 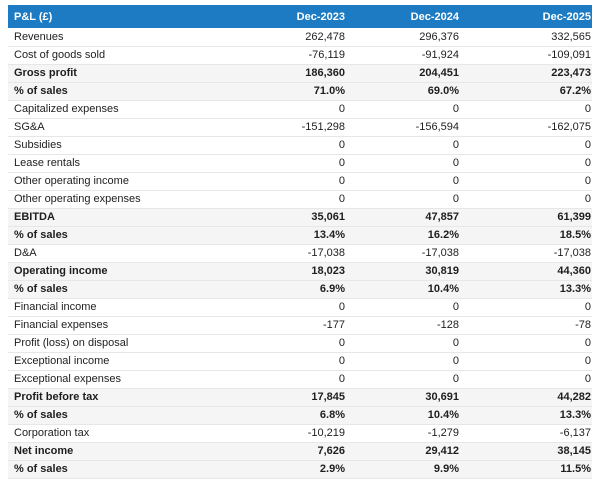 I want to click on table-row: Revenues 262,478 296,376 332,565, so click(x=300, y=37).